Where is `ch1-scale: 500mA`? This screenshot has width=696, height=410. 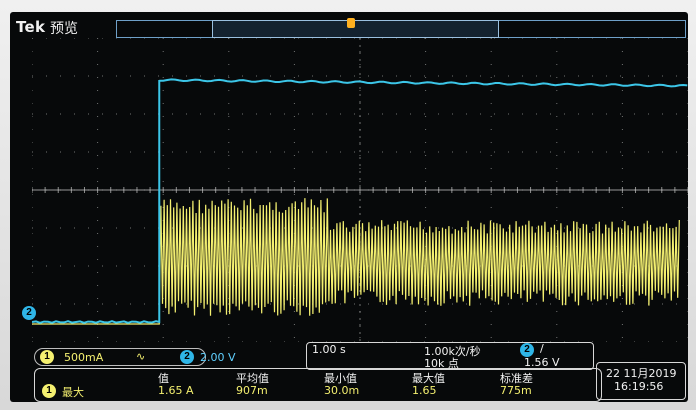
ch1-scale: 500mA is located at coordinates (84, 357).